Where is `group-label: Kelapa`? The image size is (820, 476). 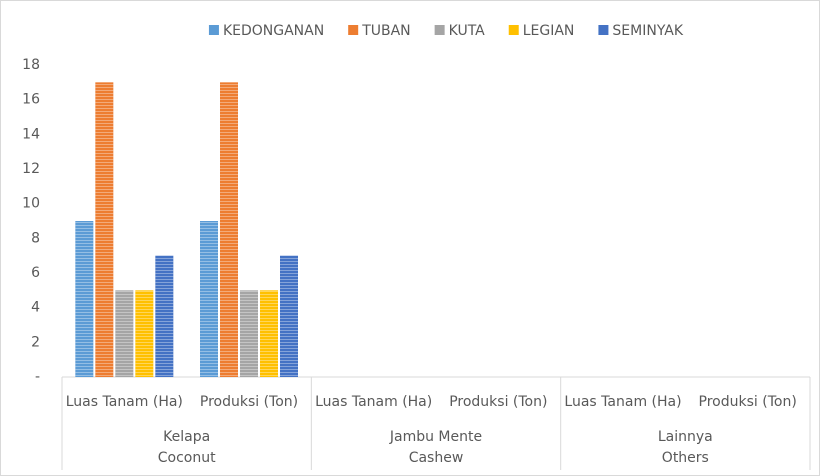 group-label: Kelapa is located at coordinates (186, 437).